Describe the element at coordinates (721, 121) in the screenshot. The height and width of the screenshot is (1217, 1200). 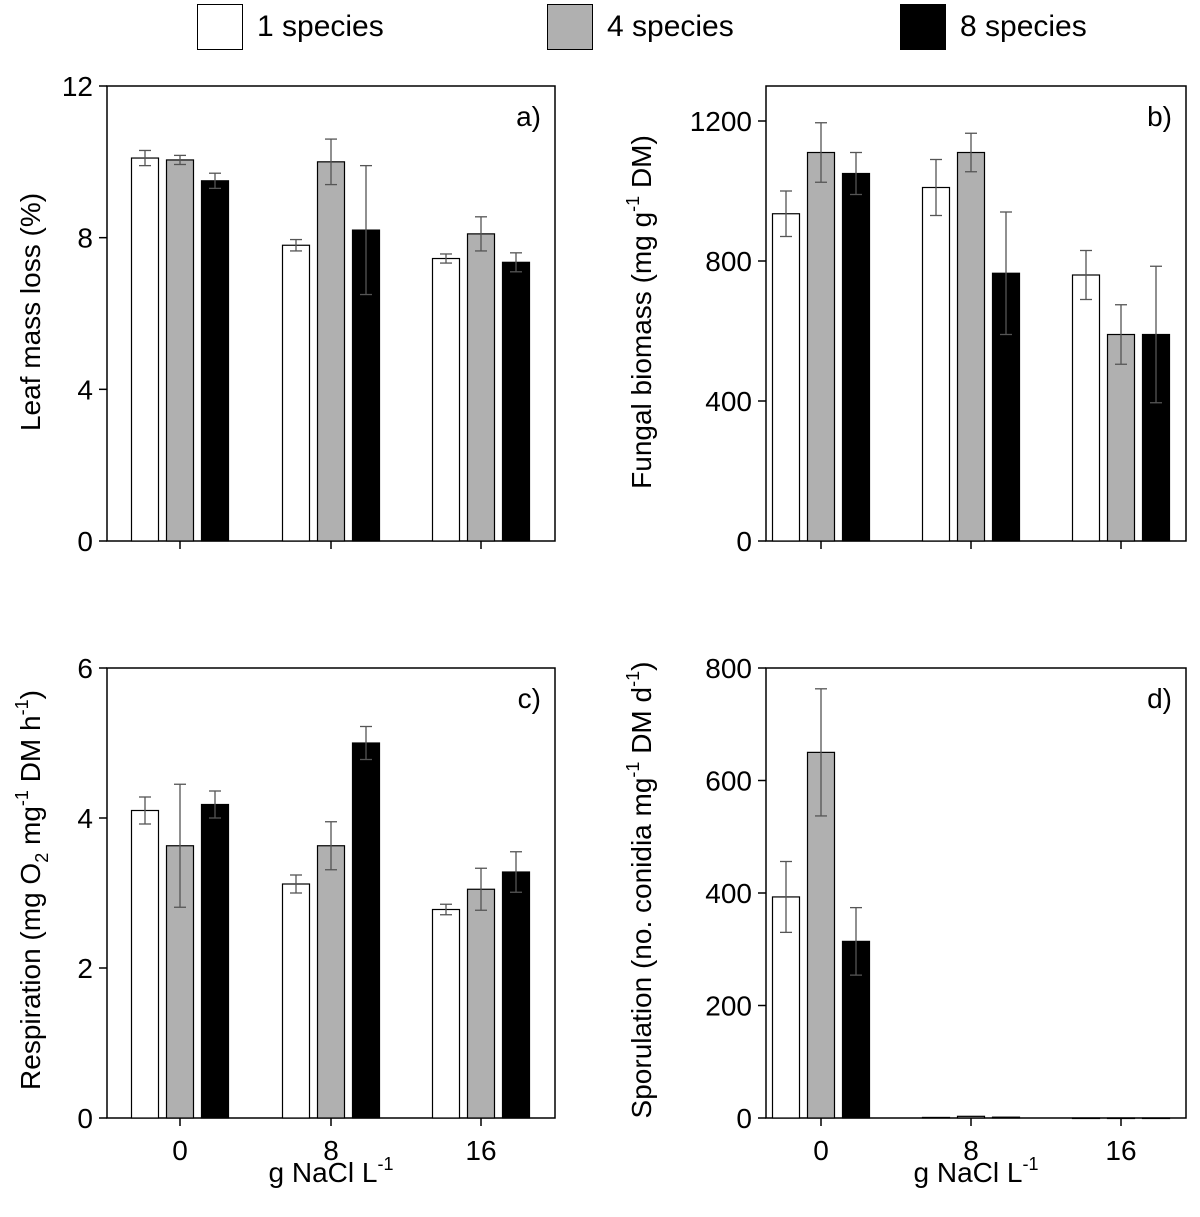
I see `y-tick-label: 1200` at that location.